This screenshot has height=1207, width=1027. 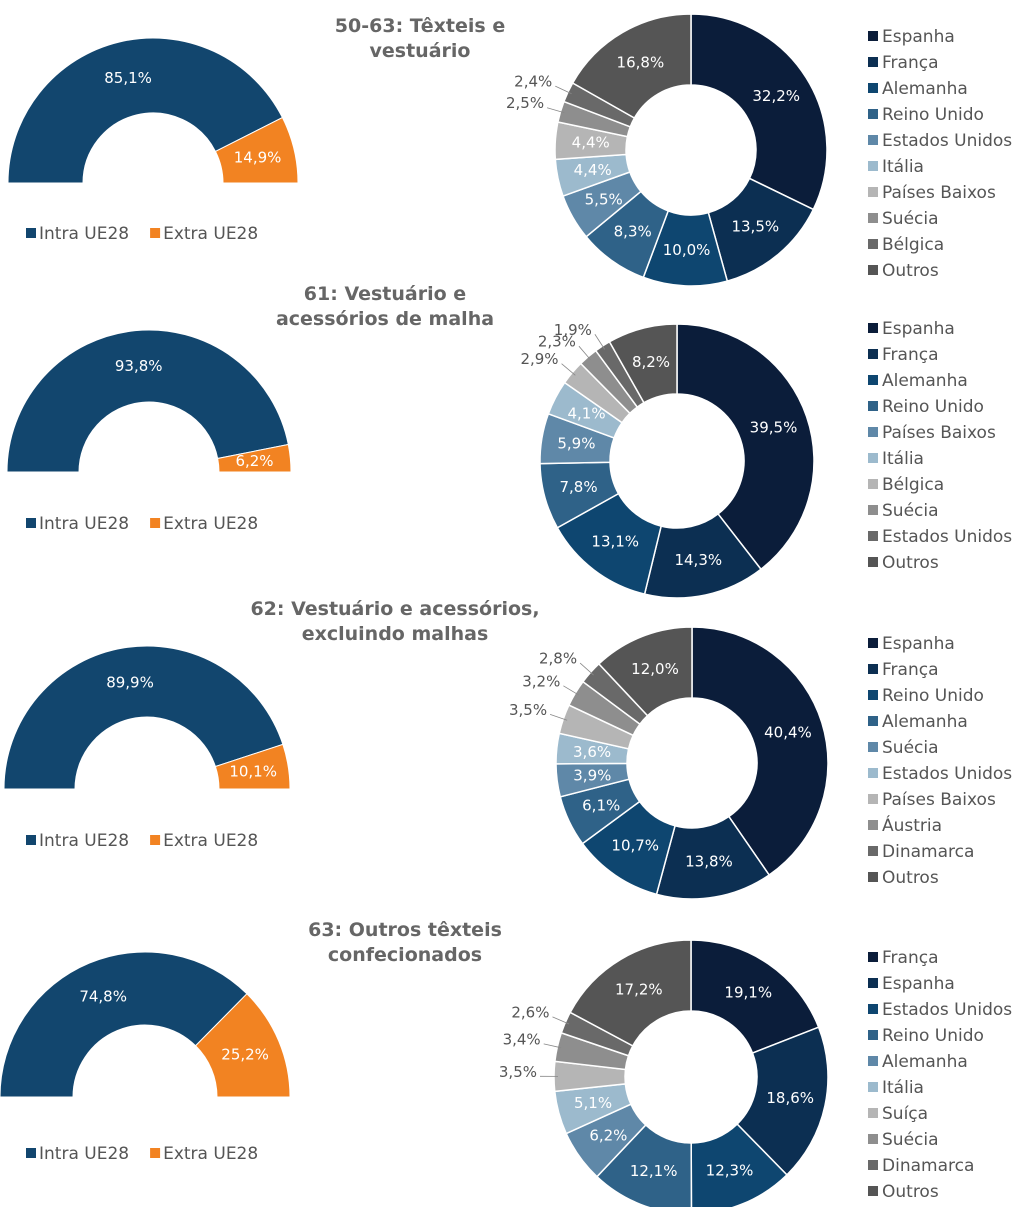 What do you see at coordinates (918, 984) in the screenshot?
I see `legend-label: Espanha` at bounding box center [918, 984].